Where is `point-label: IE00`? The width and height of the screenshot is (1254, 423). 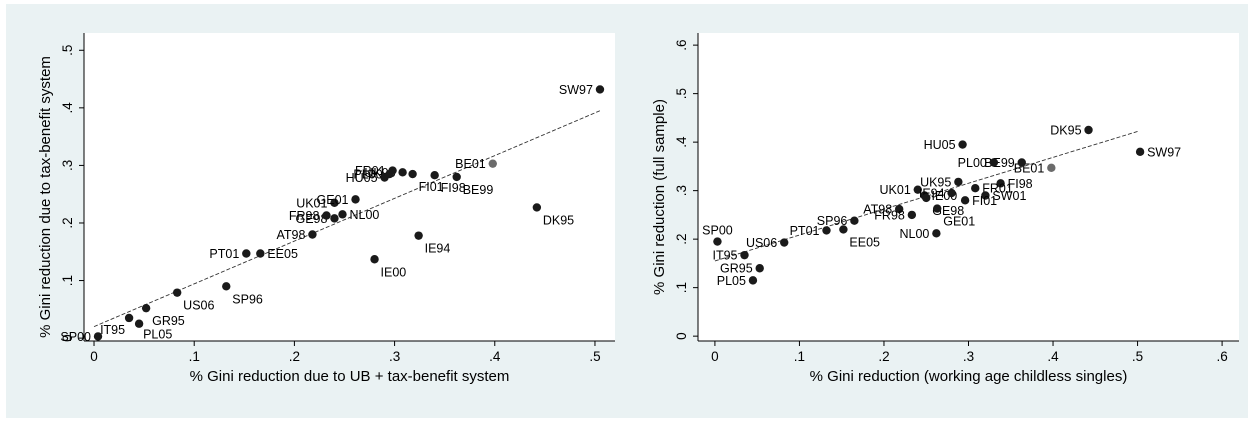
point-label: IE00 is located at coordinates (394, 272).